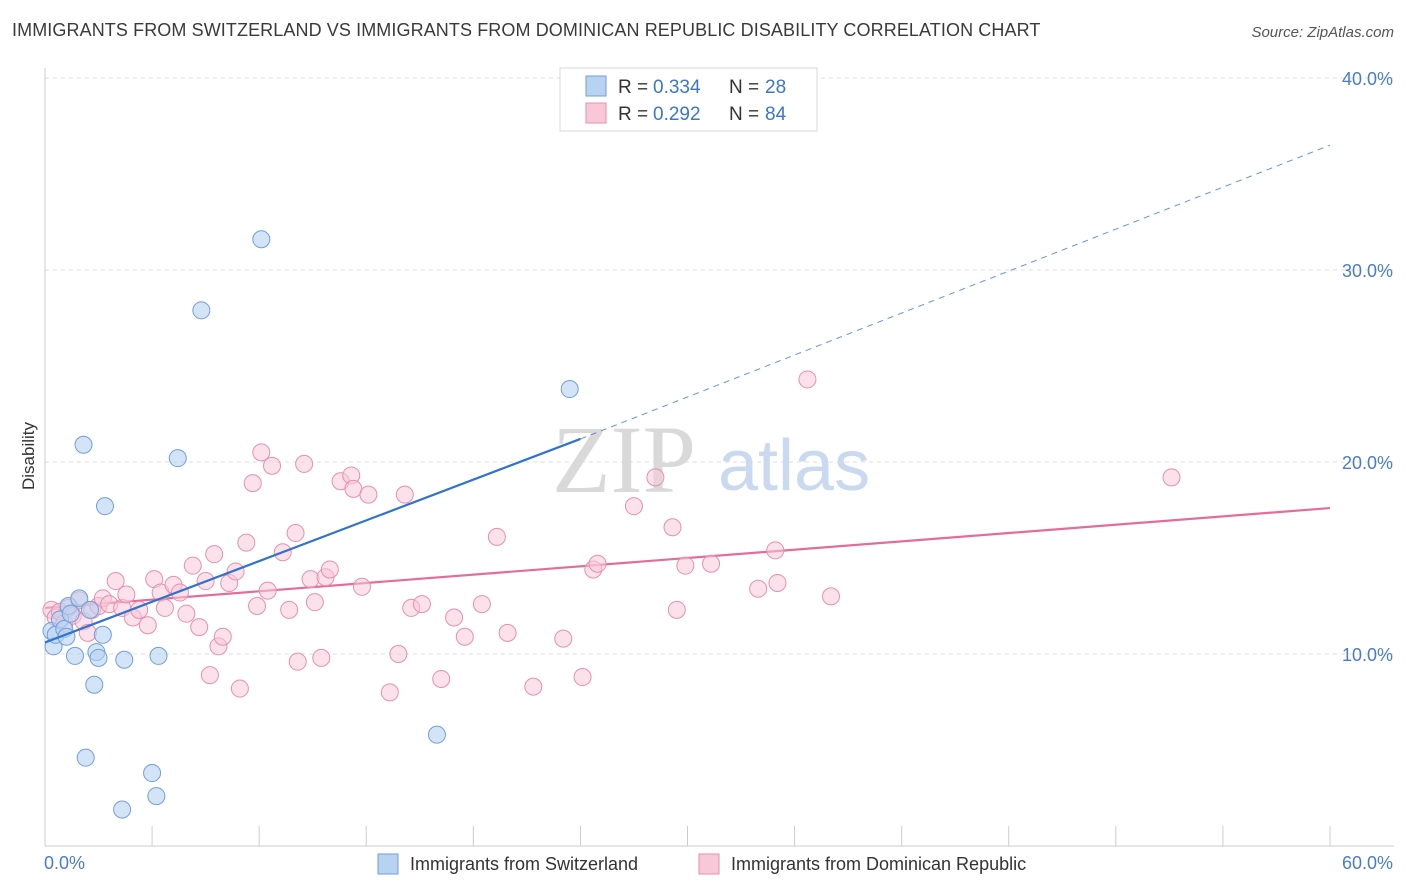 The height and width of the screenshot is (892, 1406). Describe the element at coordinates (624, 459) in the screenshot. I see `watermark-zip: ZIP` at that location.